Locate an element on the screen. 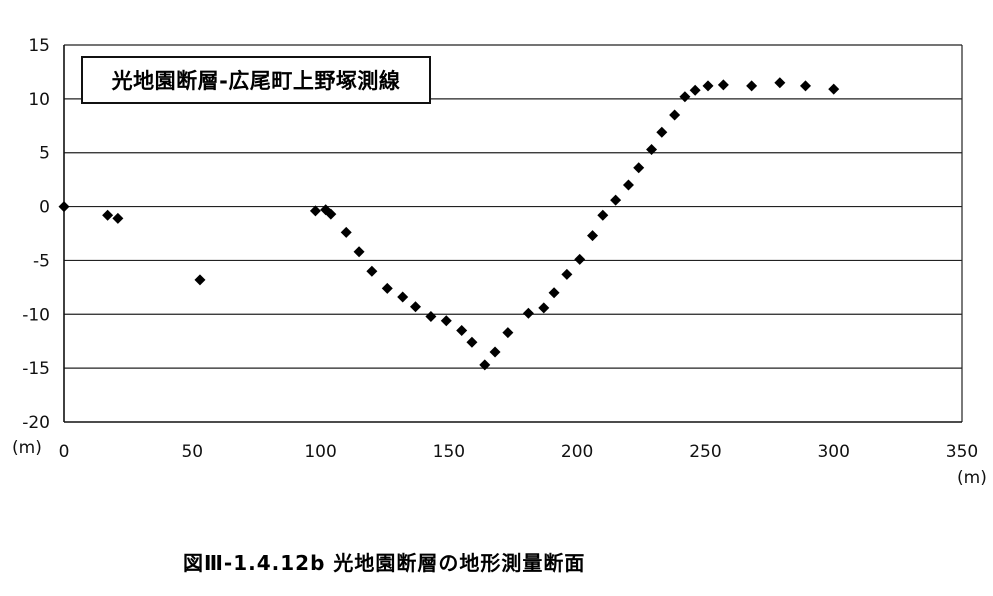 The image size is (993, 596). x-tick-label: 150 is located at coordinates (449, 452).